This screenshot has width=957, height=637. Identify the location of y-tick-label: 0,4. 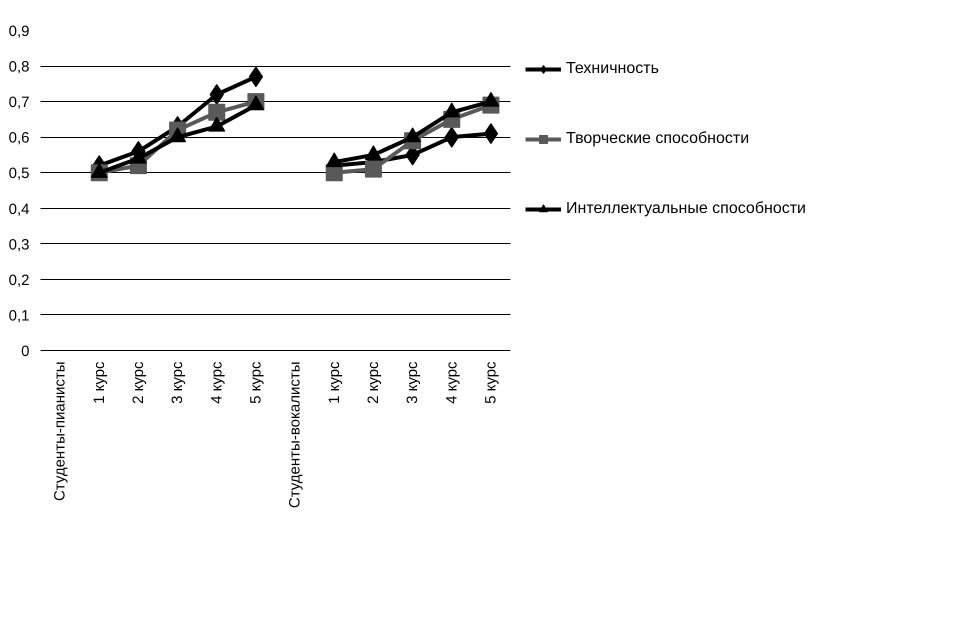
(19, 209).